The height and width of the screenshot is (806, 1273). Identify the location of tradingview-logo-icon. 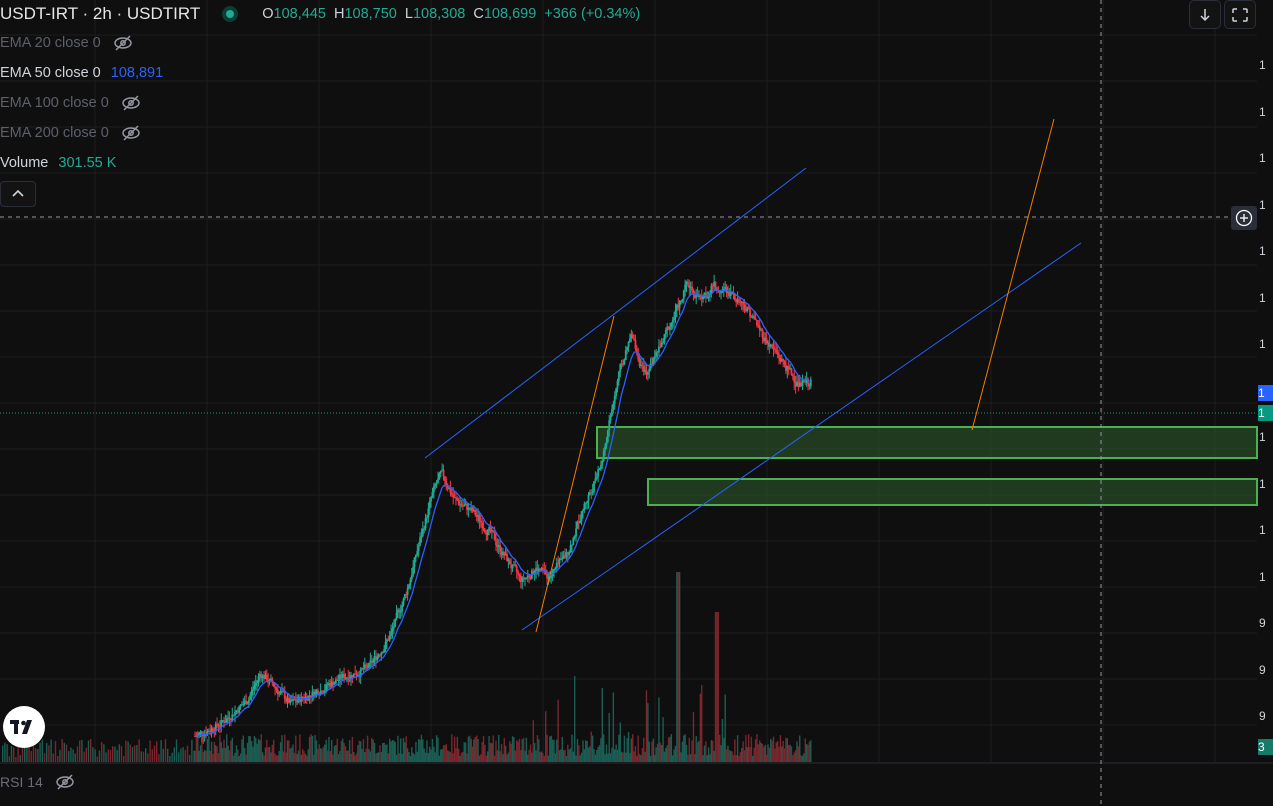
(24, 727).